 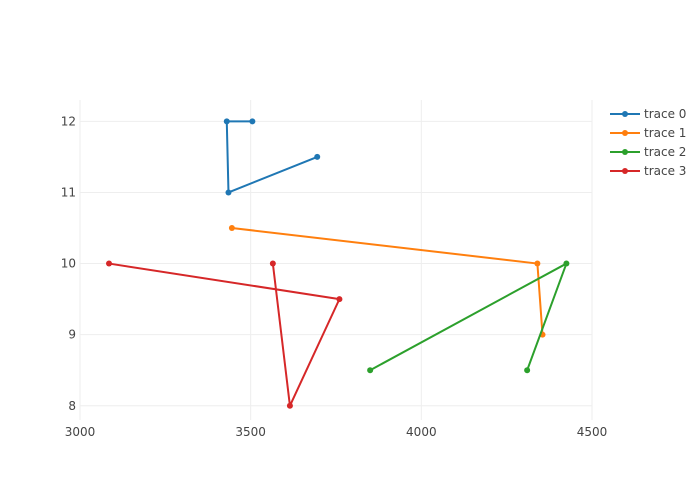 What do you see at coordinates (592, 432) in the screenshot?
I see `x-tick-label: 4500` at bounding box center [592, 432].